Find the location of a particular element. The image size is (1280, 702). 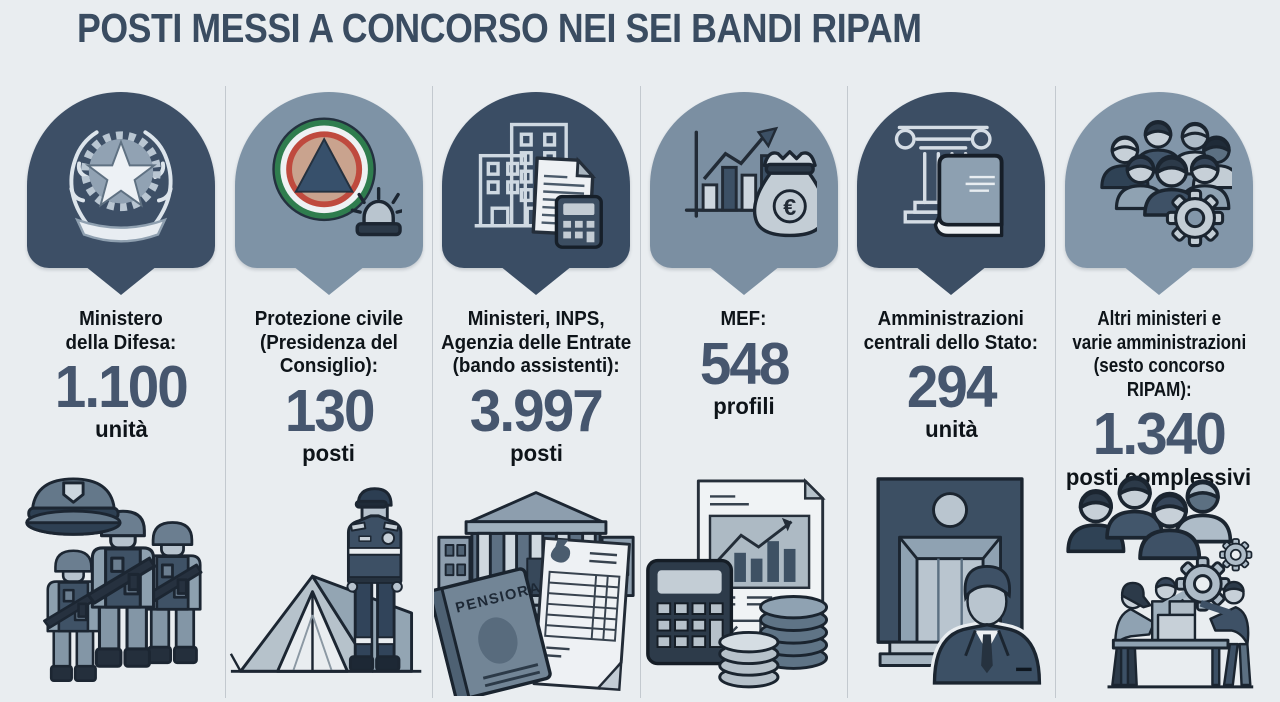

financial-report-calculator-coins-illustration: $ is located at coordinates (744, 579).